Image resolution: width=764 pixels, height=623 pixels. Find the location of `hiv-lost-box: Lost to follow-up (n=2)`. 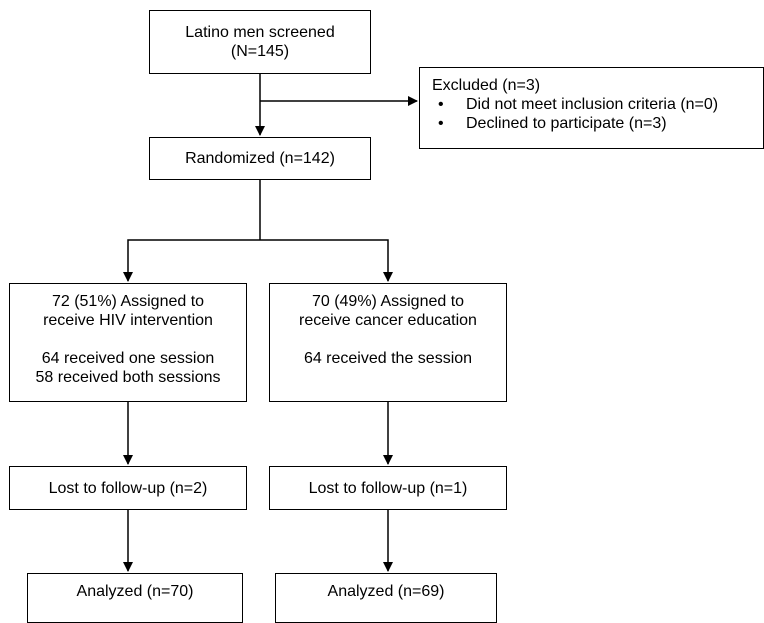

hiv-lost-box: Lost to follow-up (n=2) is located at coordinates (128, 488).